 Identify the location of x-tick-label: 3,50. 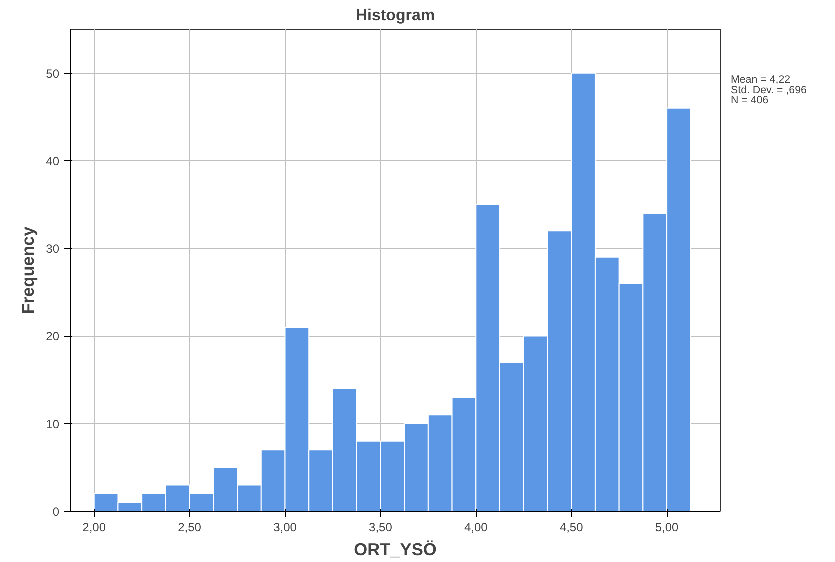
(381, 527).